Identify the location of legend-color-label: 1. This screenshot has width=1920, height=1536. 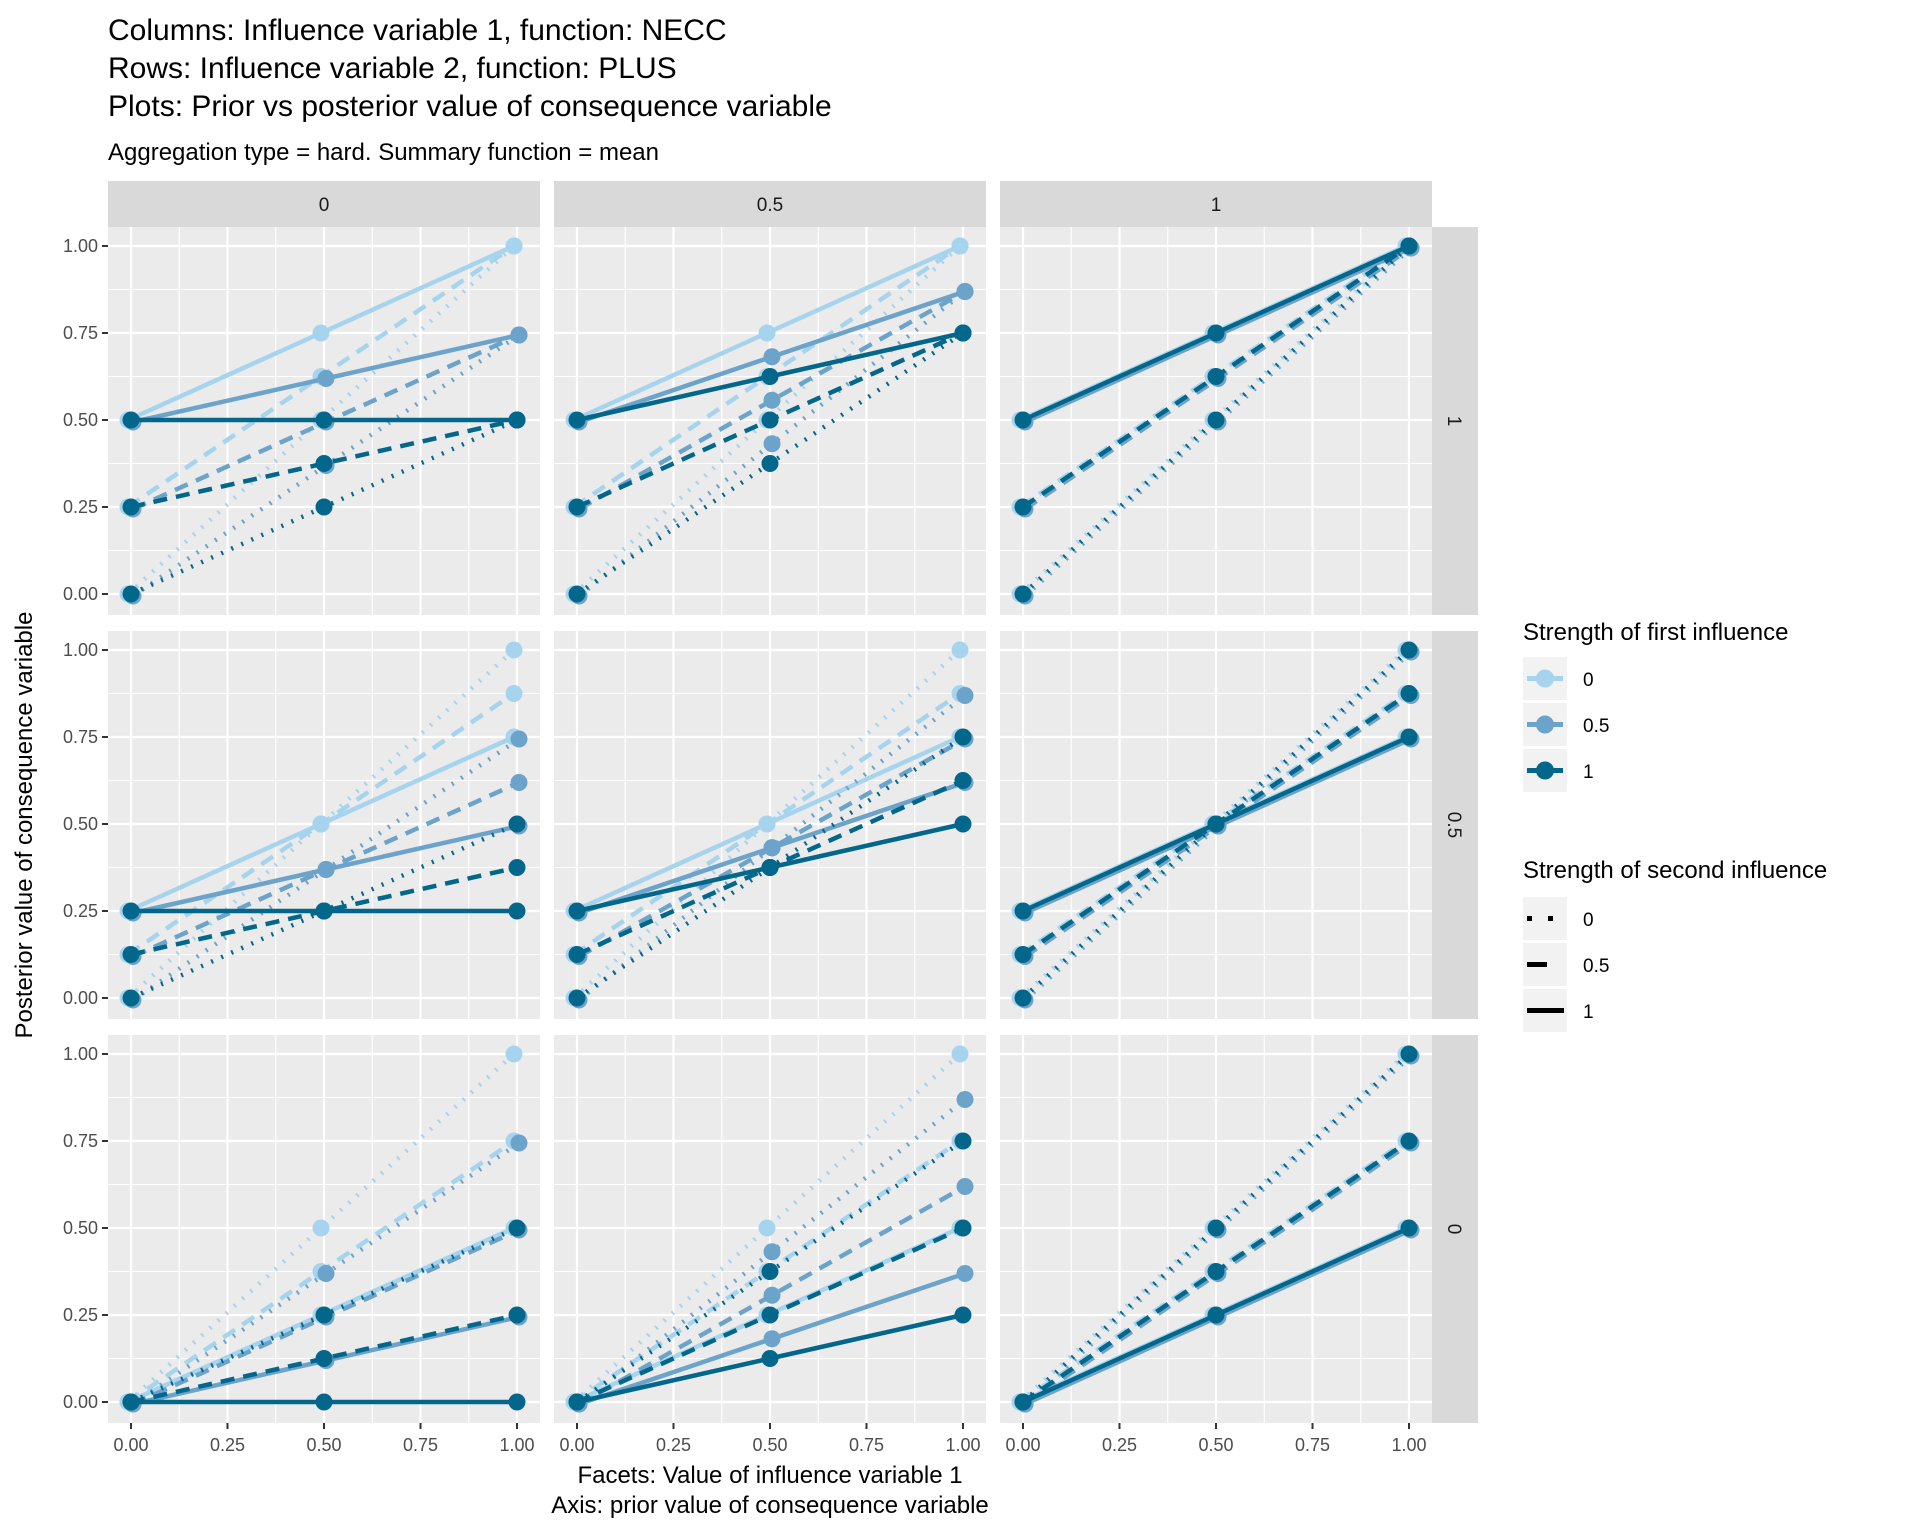
(1588, 772).